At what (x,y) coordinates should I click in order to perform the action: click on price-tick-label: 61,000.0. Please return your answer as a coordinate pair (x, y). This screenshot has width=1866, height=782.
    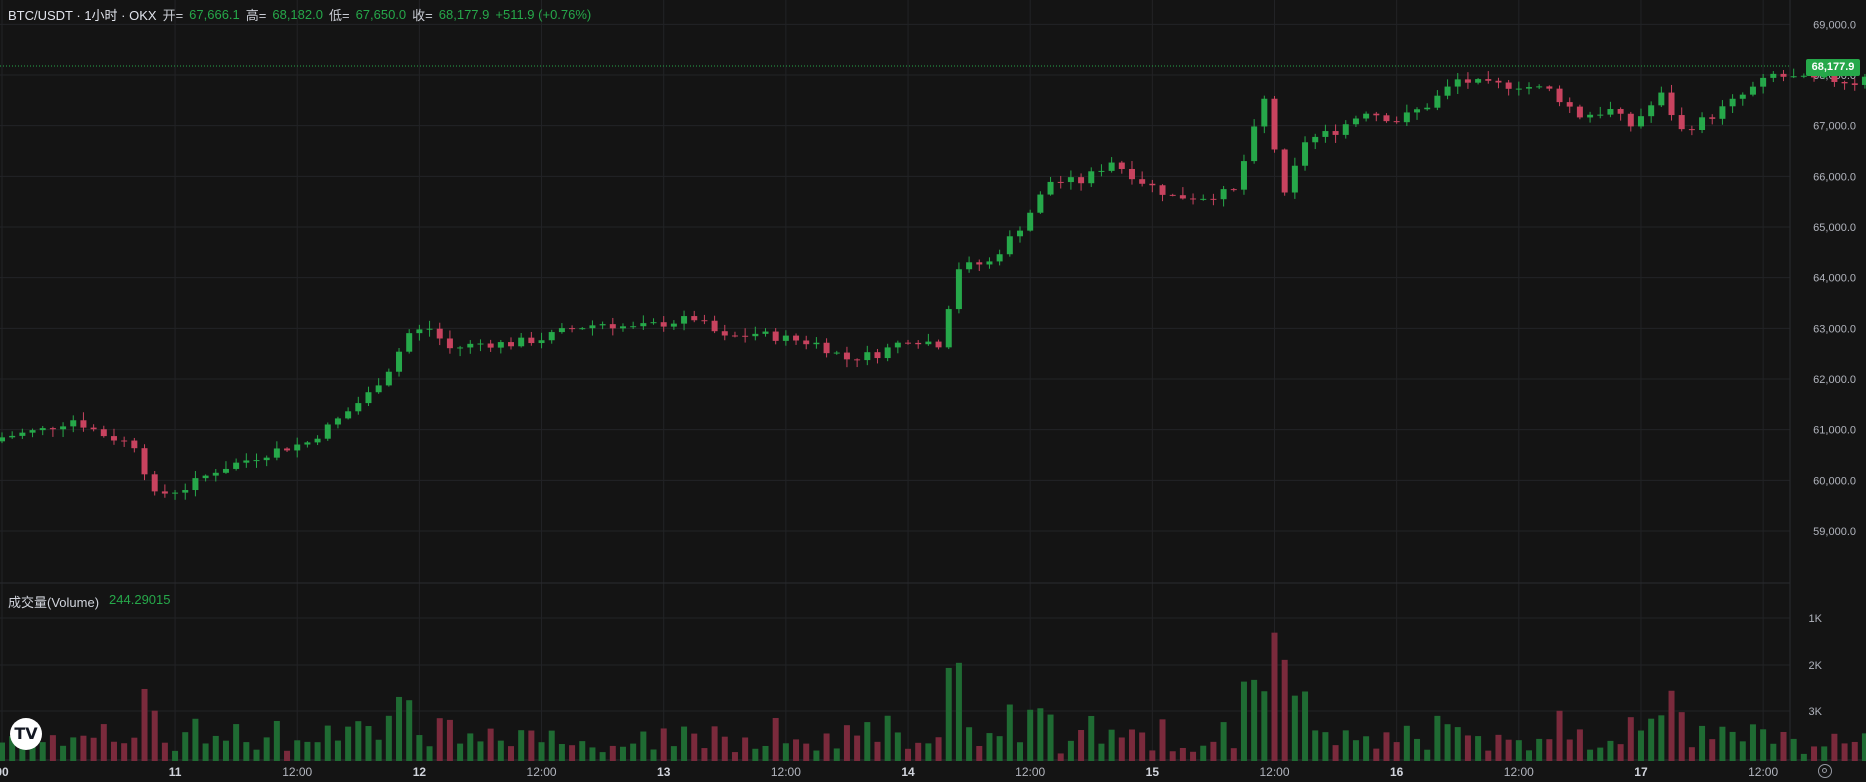
    Looking at the image, I should click on (1834, 431).